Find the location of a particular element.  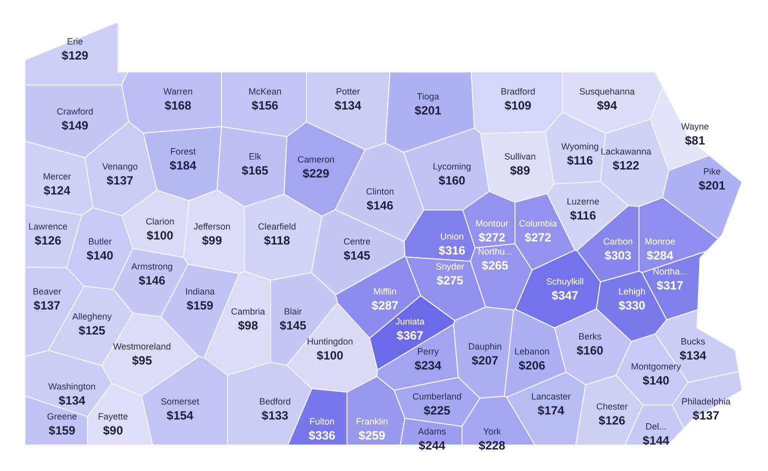

data-label: $125 is located at coordinates (92, 330).